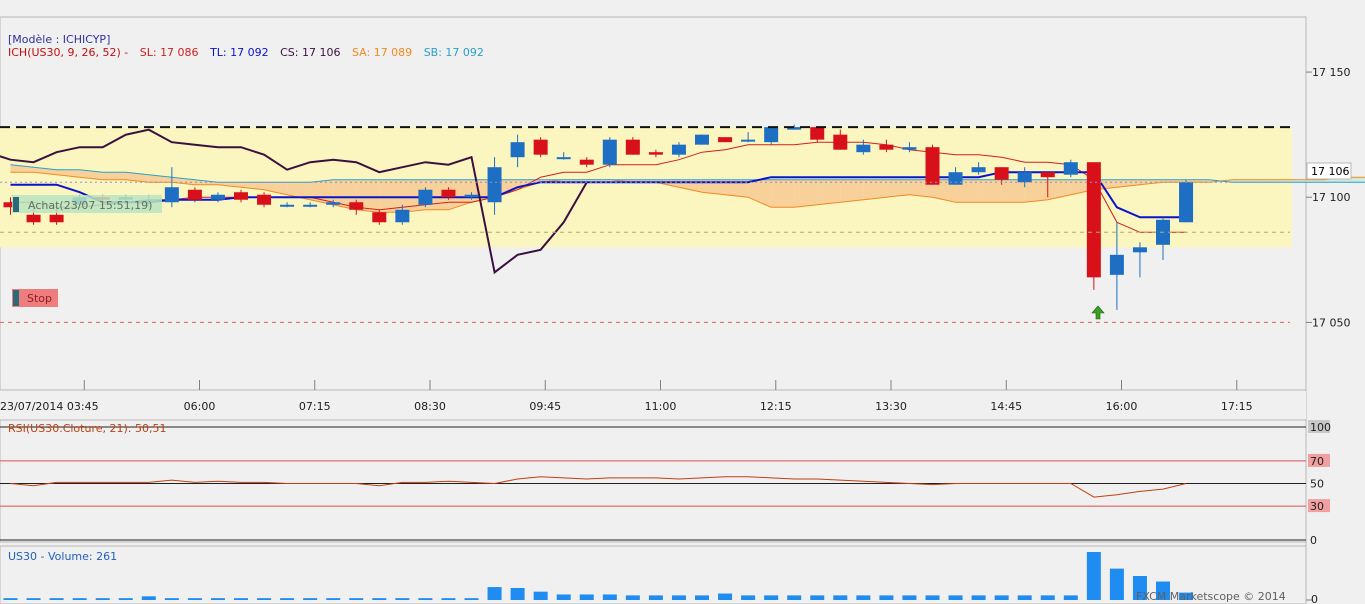 Image resolution: width=1365 pixels, height=604 pixels. What do you see at coordinates (1237, 406) in the screenshot?
I see `x-tick-label: 17:15` at bounding box center [1237, 406].